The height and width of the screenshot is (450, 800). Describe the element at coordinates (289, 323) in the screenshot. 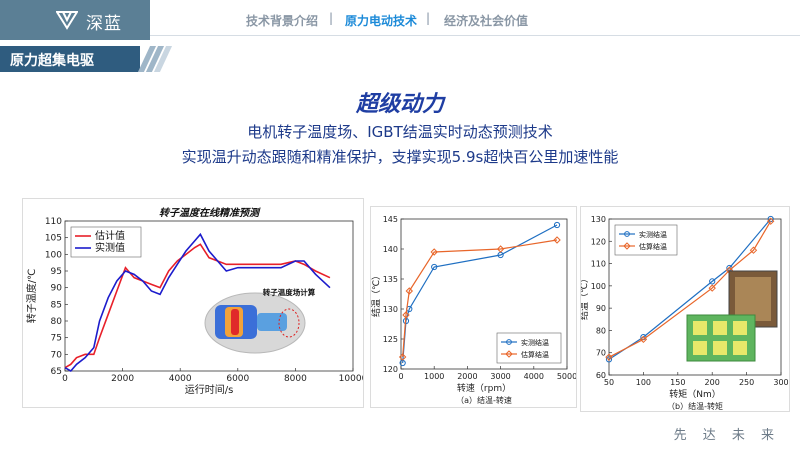

I see `highlight-ring` at that location.